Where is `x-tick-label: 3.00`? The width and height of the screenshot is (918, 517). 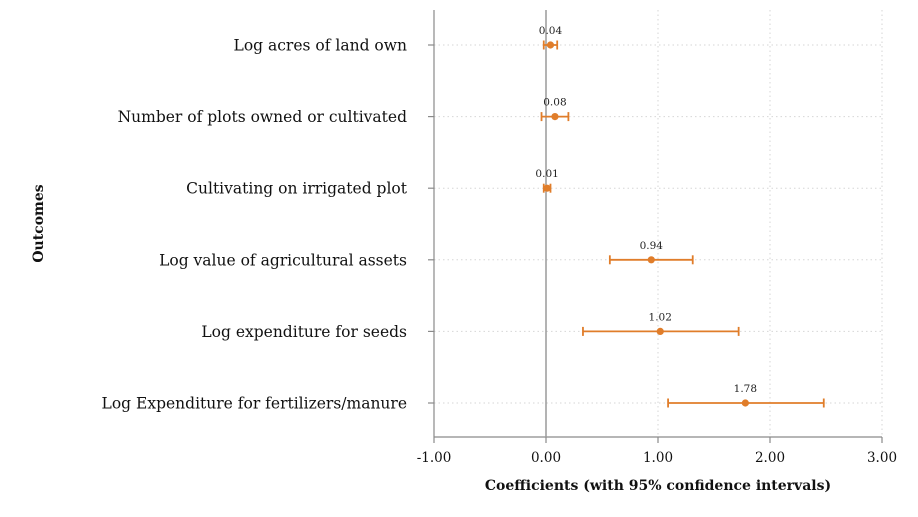
x-tick-label: 3.00 is located at coordinates (882, 458).